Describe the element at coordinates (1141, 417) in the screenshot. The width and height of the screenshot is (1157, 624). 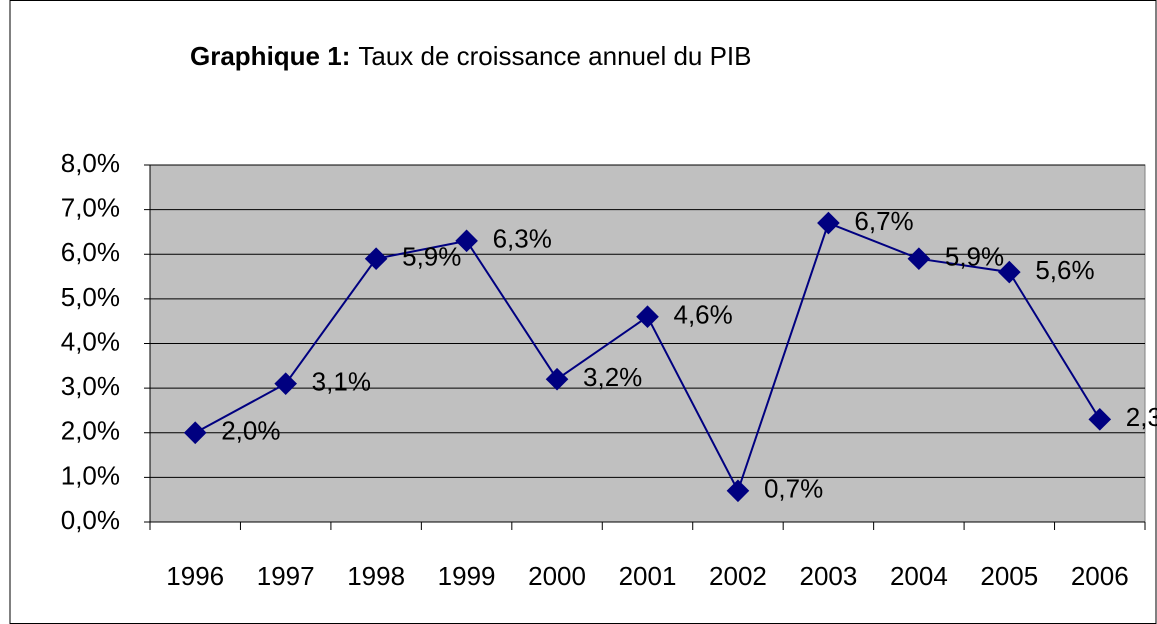
I see `value-label: 2,3%` at that location.